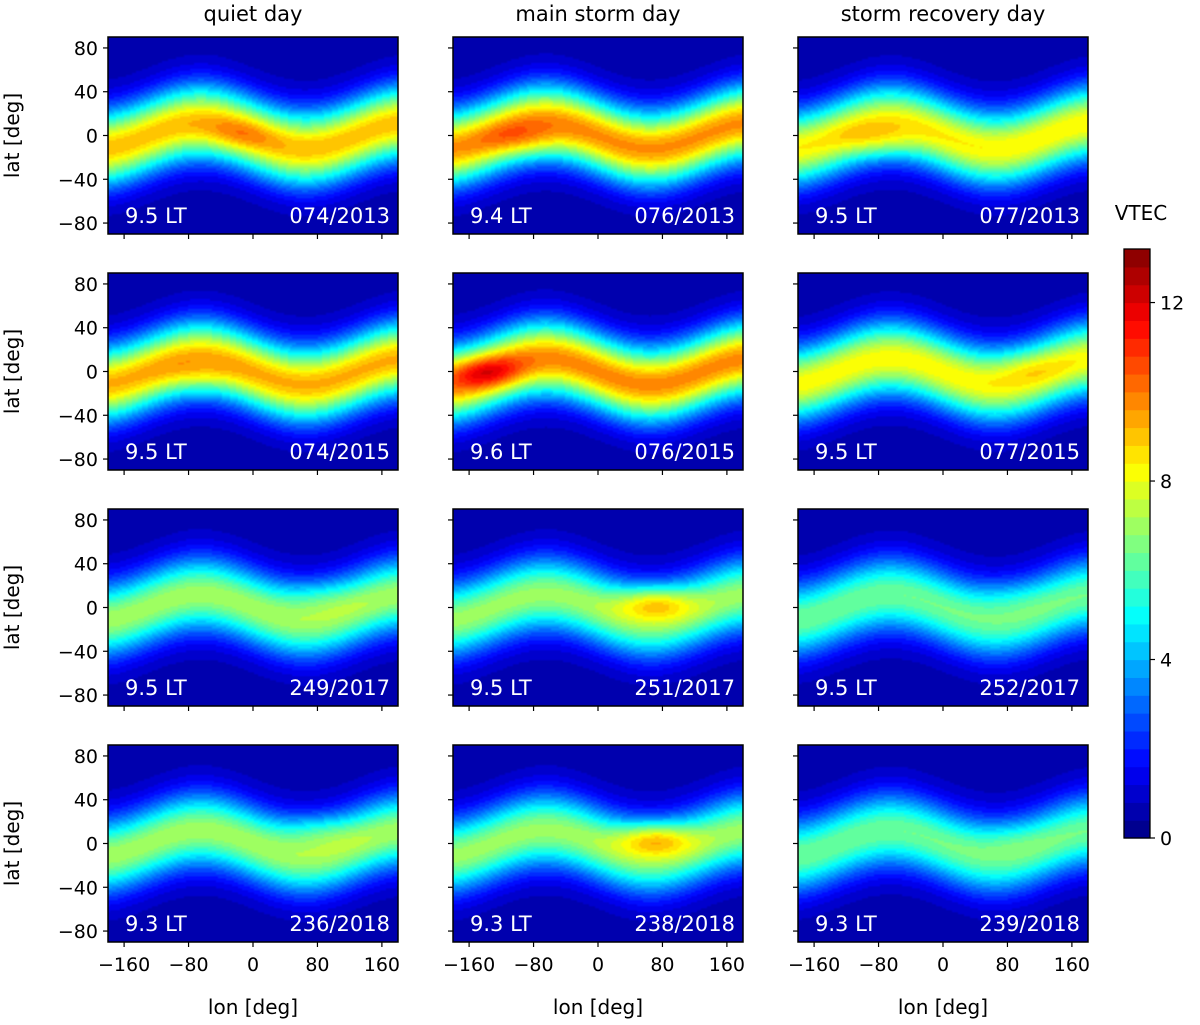 The image size is (1200, 1025). What do you see at coordinates (597, 14) in the screenshot?
I see `column-title: main storm day` at bounding box center [597, 14].